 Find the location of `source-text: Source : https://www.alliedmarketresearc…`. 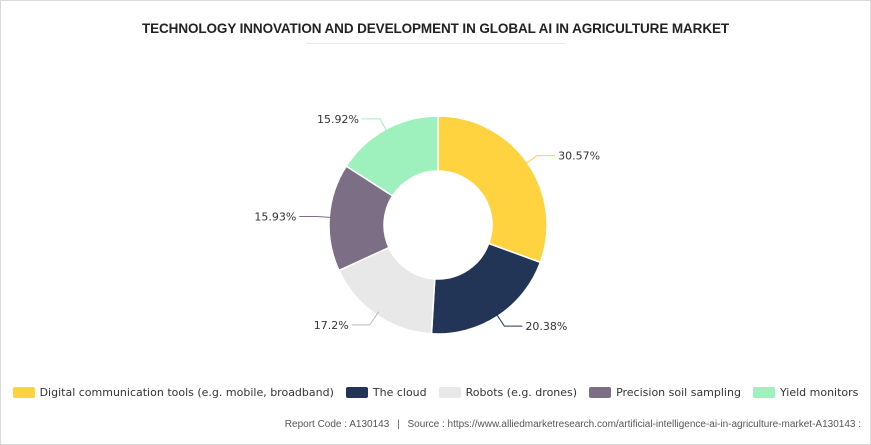

source-text: Source : https://www.alliedmarketresearc… is located at coordinates (634, 424).